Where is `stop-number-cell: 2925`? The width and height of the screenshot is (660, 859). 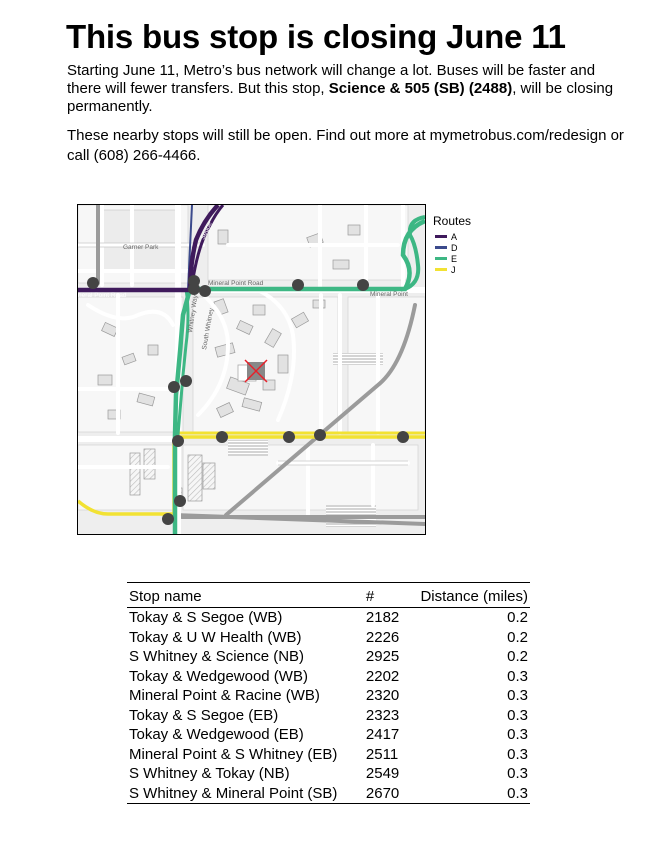
stop-number-cell: 2925 is located at coordinates (382, 656).